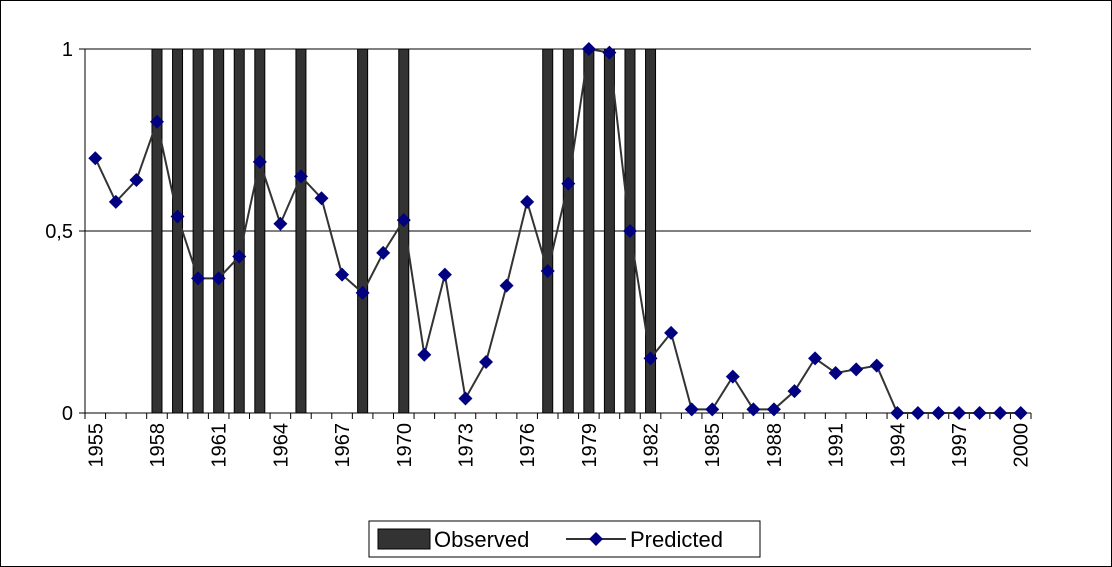  Describe the element at coordinates (856, 369) in the screenshot. I see `predicted-point-1992` at that location.